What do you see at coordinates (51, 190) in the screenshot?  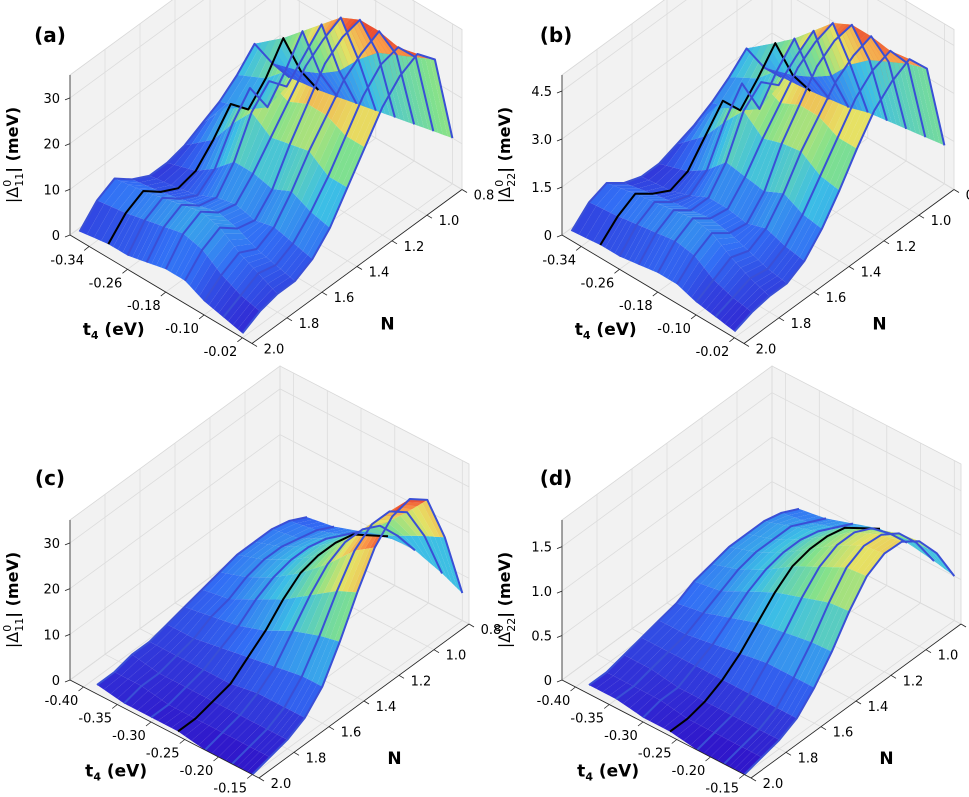 I see `z-tick-label: 10` at bounding box center [51, 190].